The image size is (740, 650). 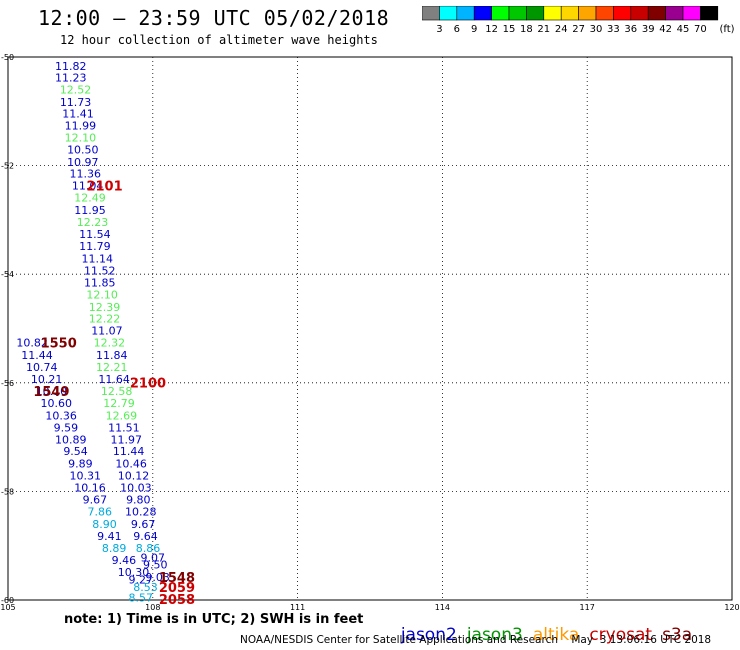 I want to click on time-label: 1549, so click(x=51, y=392).